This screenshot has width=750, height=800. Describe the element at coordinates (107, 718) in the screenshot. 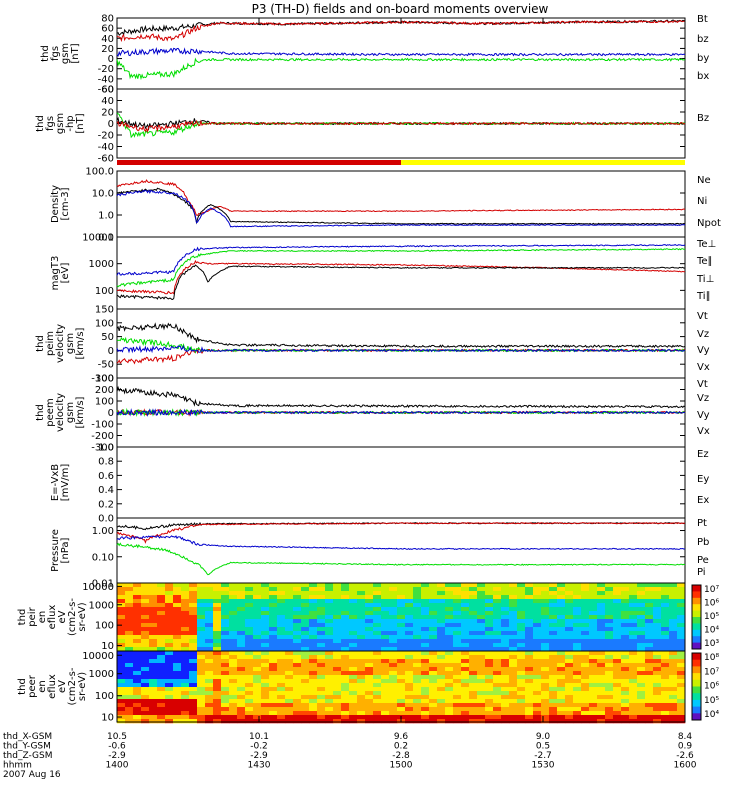

I see `y-tick-label: 10` at that location.